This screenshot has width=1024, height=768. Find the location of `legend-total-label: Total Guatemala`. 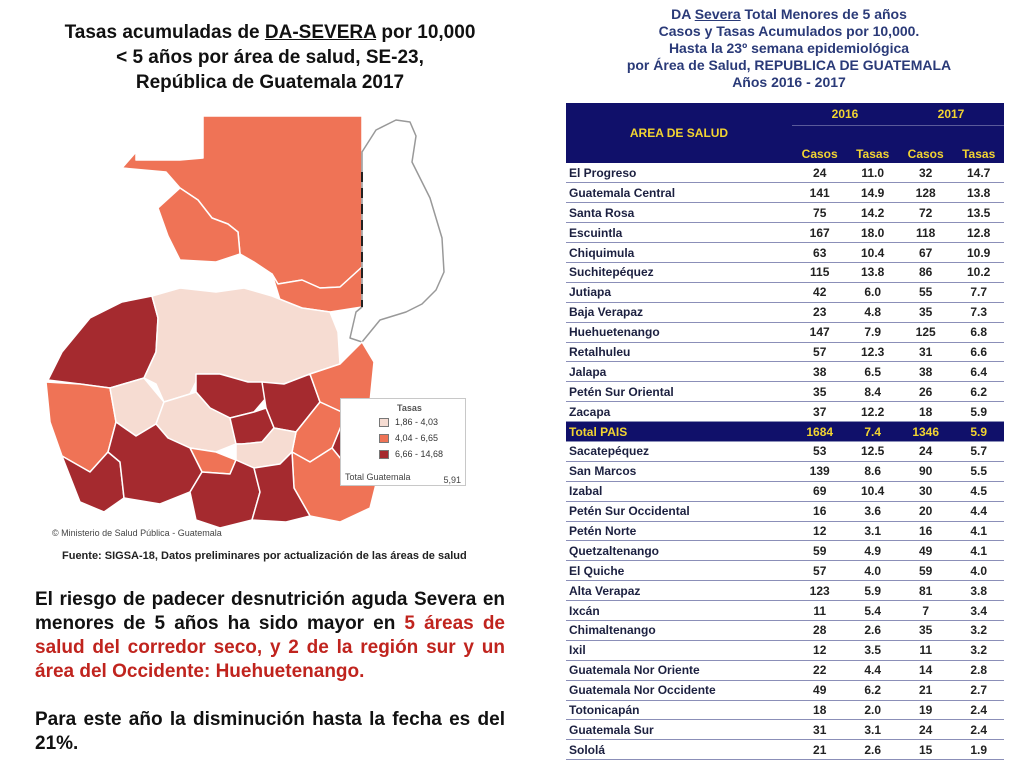

legend-total-label: Total Guatemala is located at coordinates (378, 477).